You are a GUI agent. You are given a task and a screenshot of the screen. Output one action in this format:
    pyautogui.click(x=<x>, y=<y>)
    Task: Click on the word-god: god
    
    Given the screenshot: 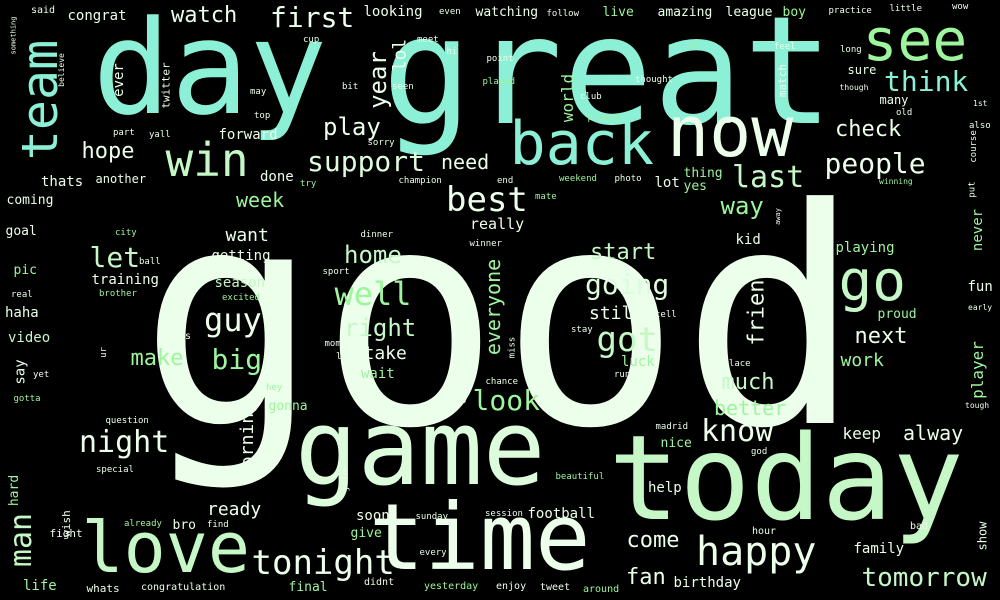 What is the action you would take?
    pyautogui.click(x=759, y=451)
    